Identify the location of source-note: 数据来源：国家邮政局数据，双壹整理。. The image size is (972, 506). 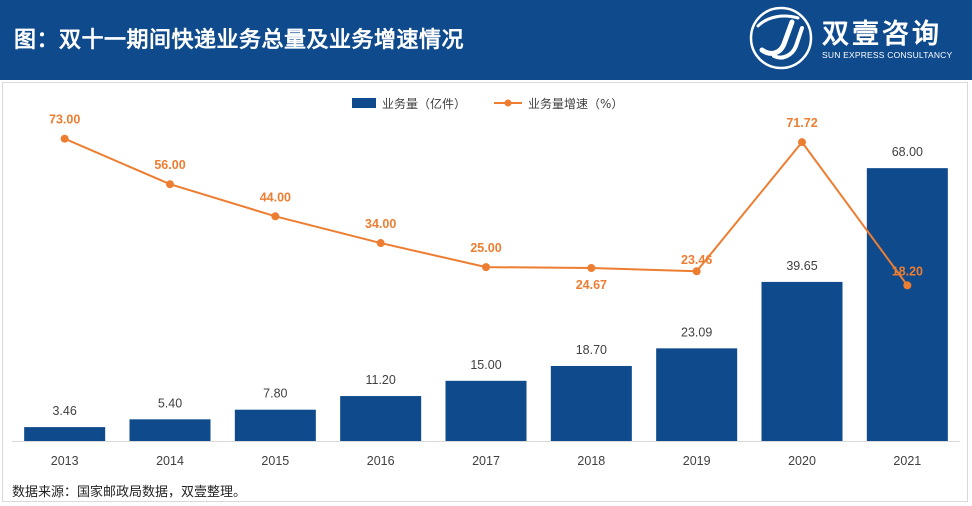
(129, 492).